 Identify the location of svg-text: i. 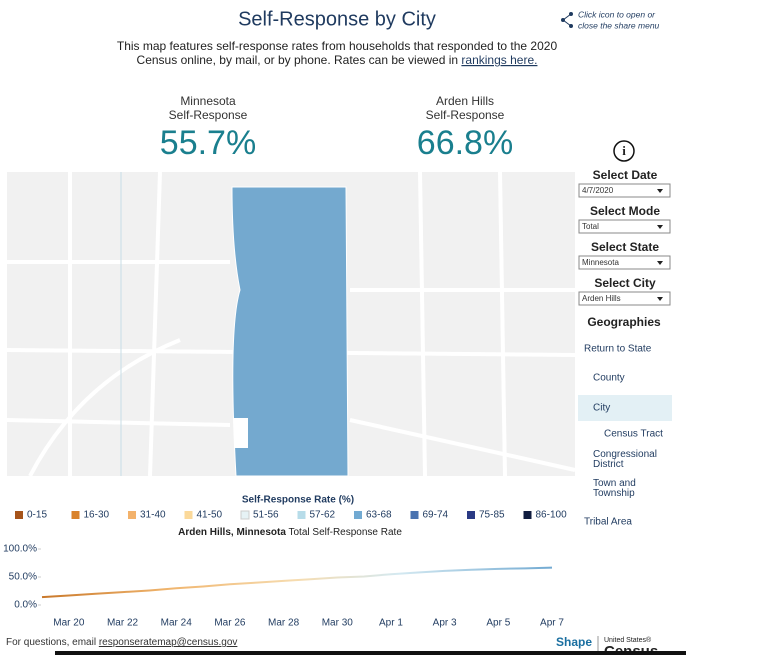
(624, 150).